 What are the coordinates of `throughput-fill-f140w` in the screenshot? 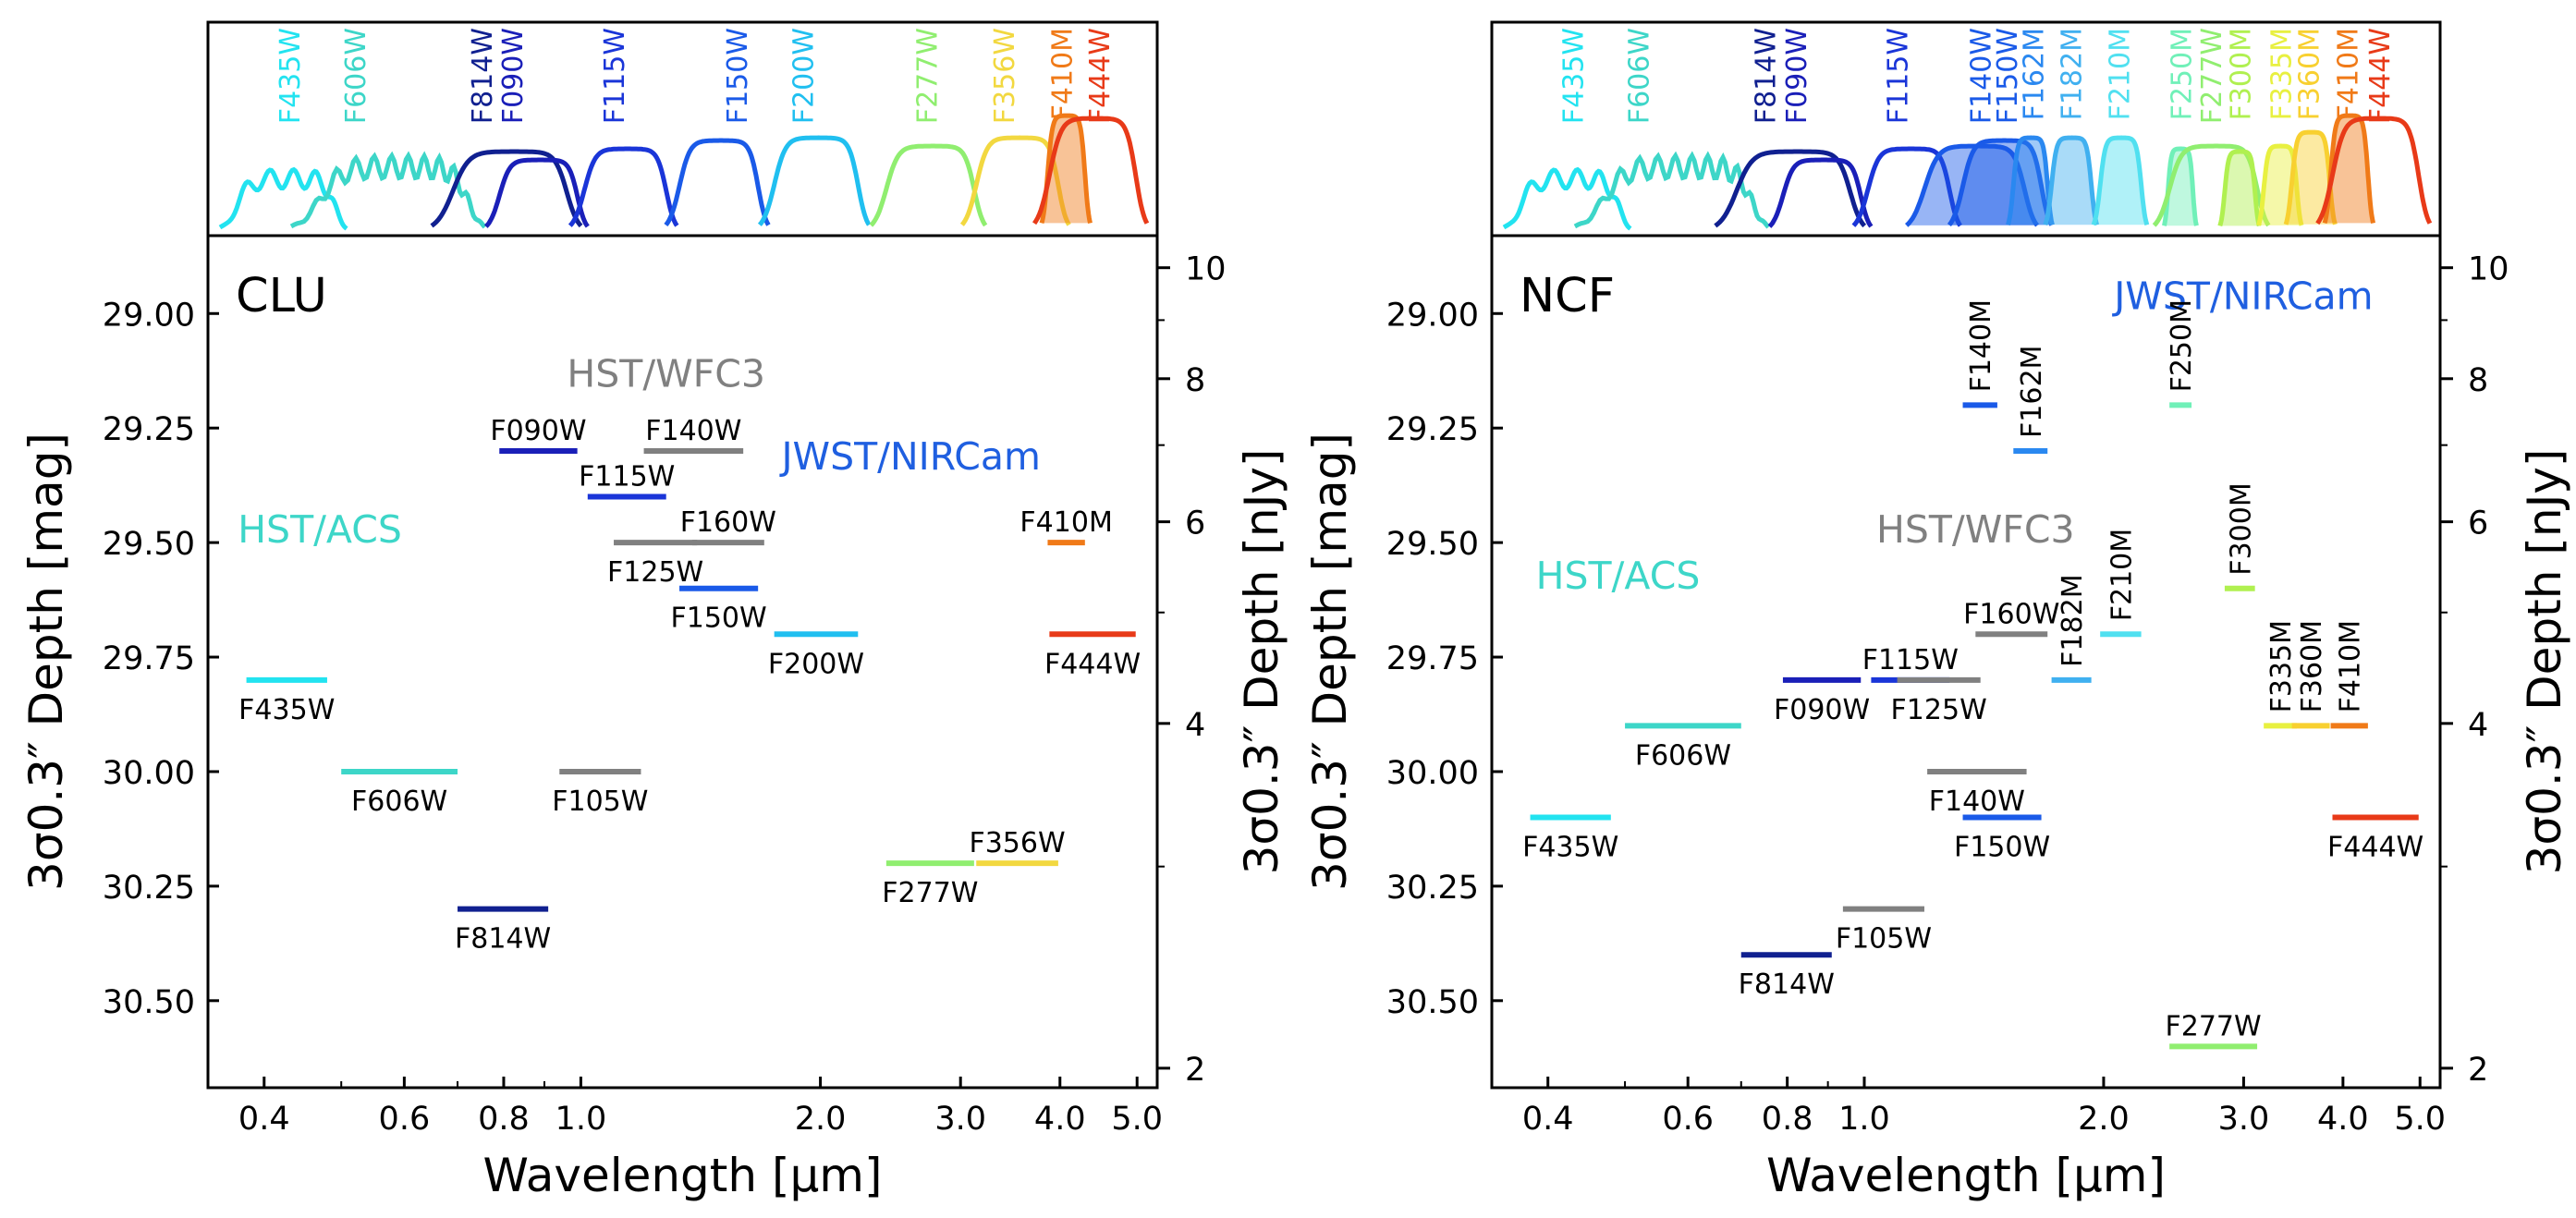 It's located at (1972, 185).